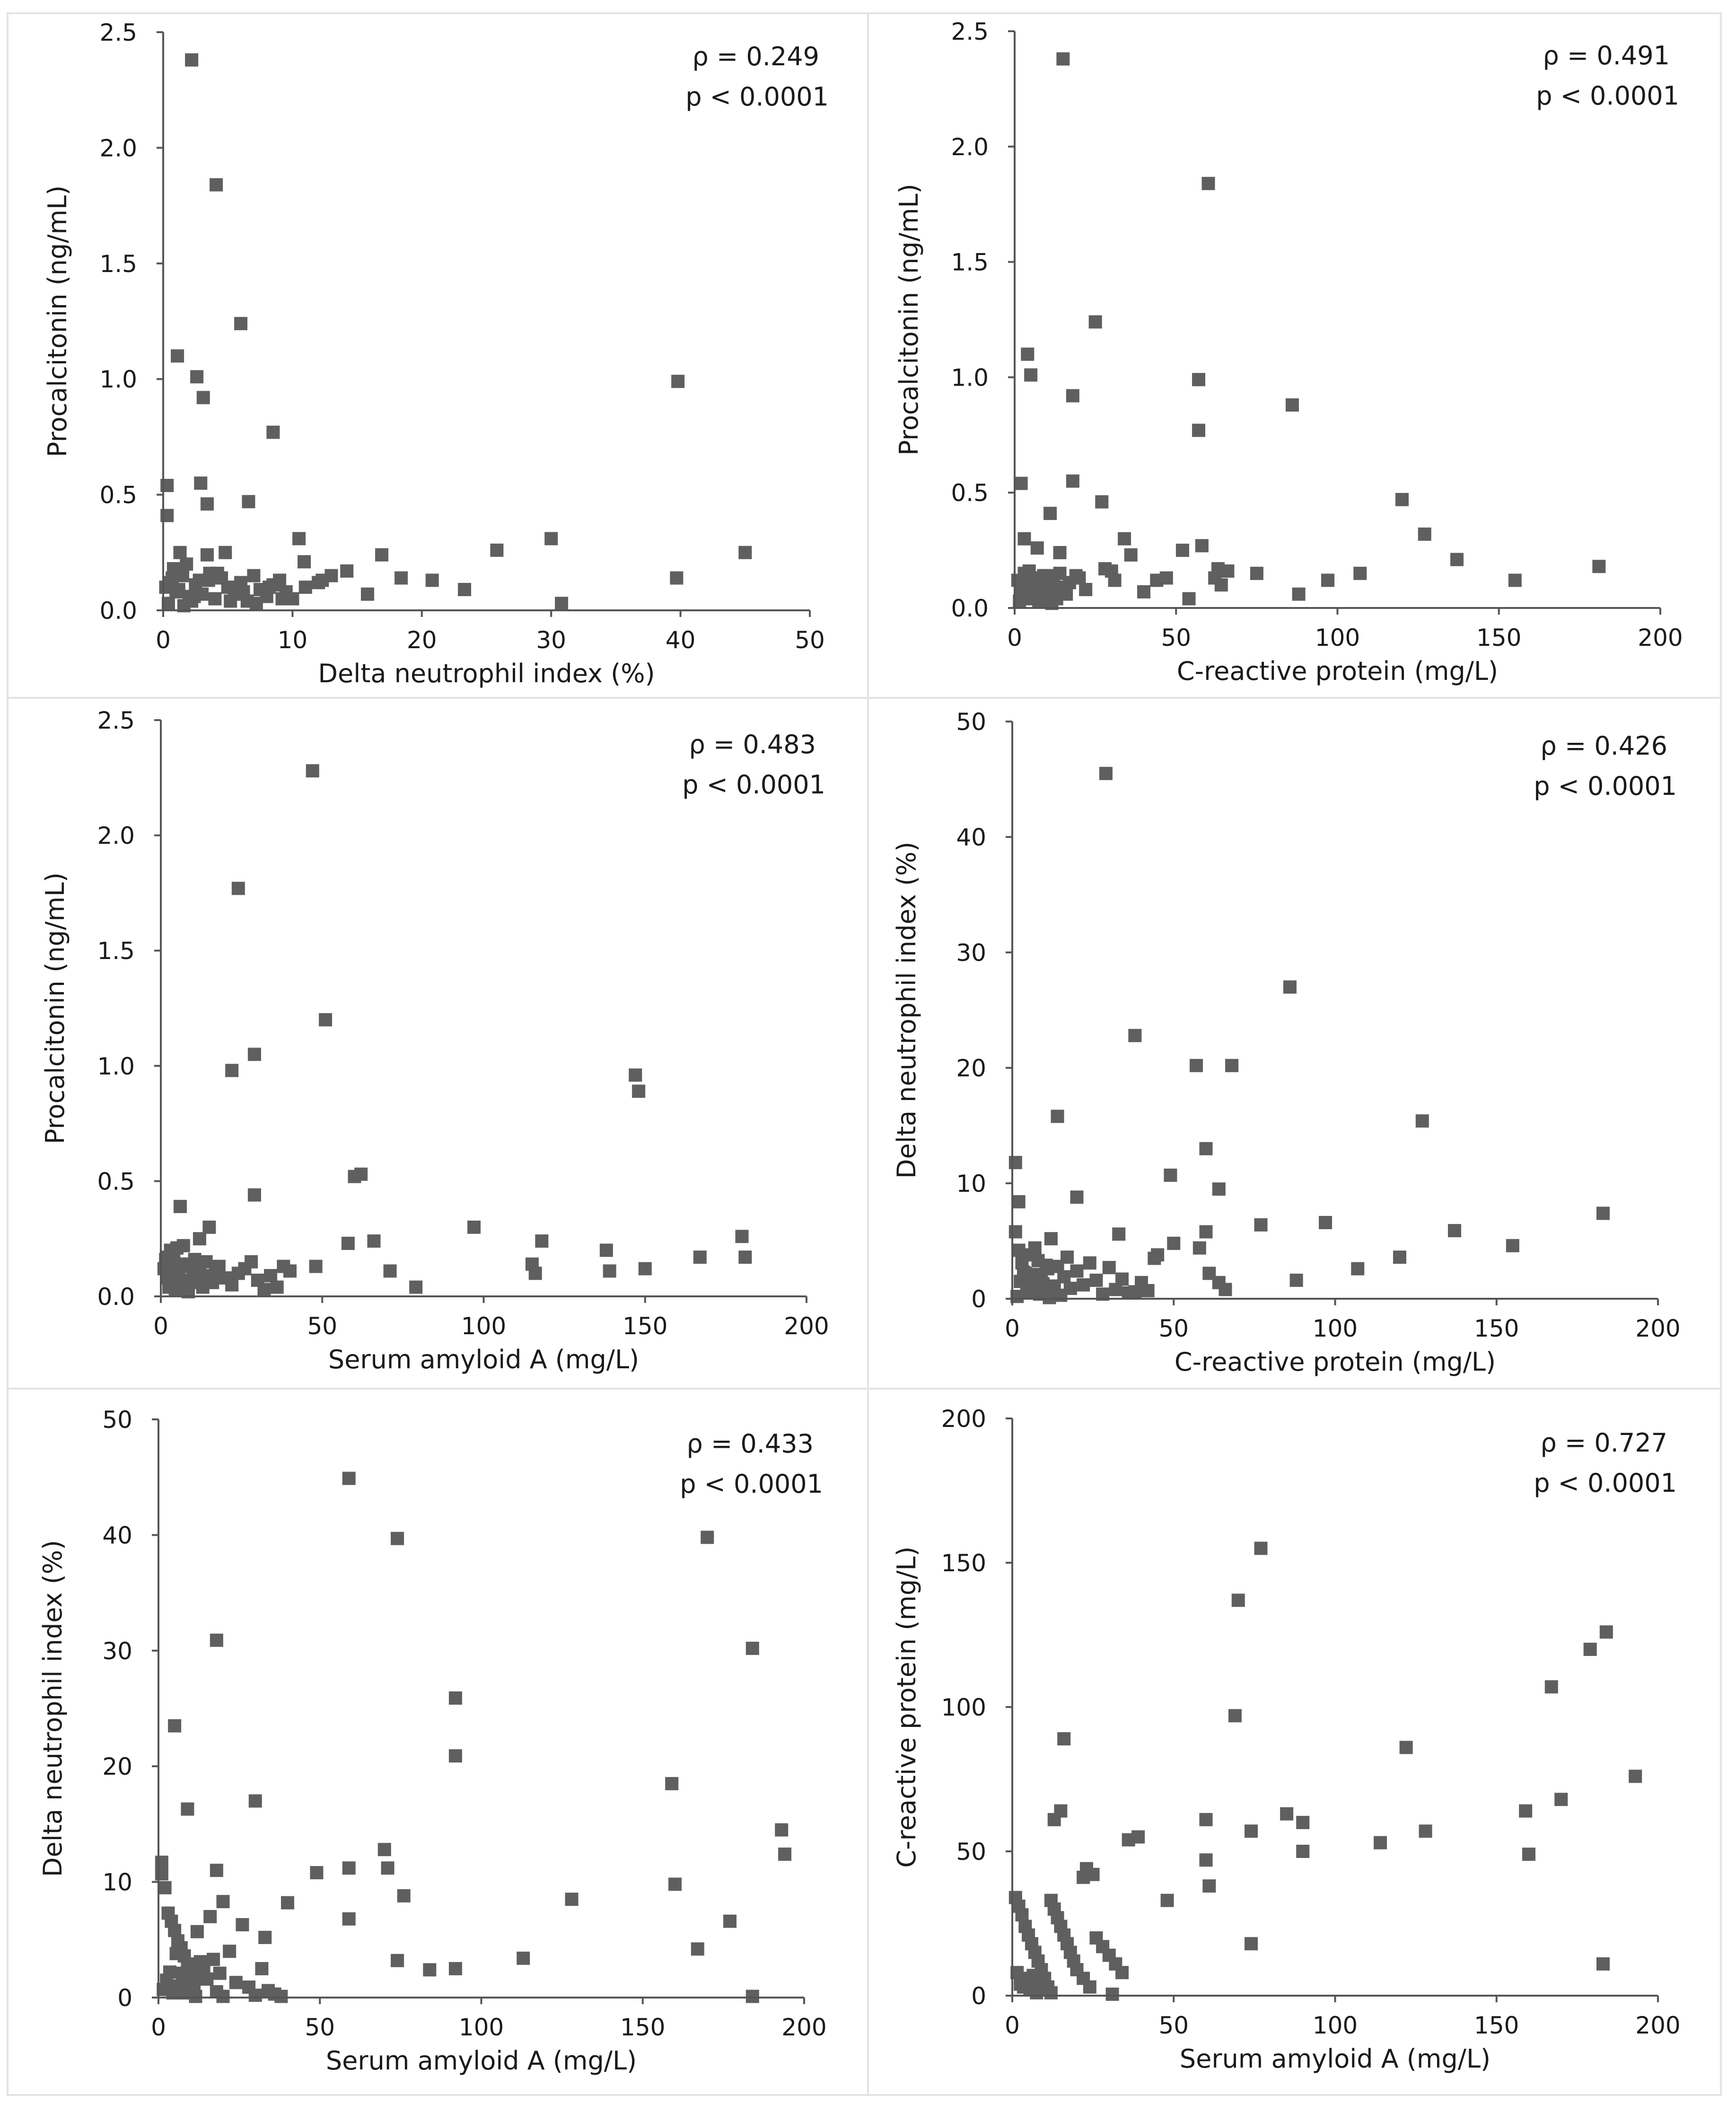 The image size is (1736, 2104). I want to click on x-tick-label: 10, so click(293, 640).